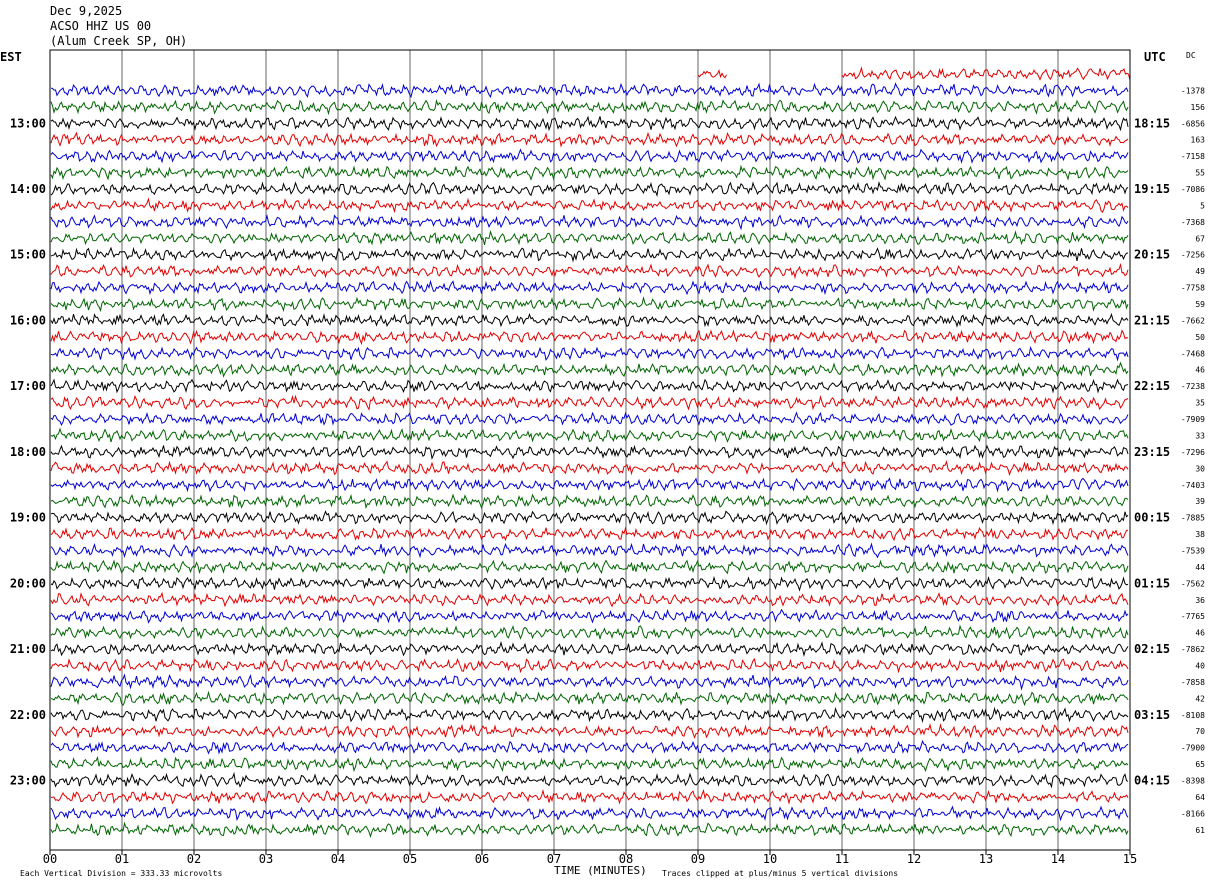 This screenshot has width=1210, height=886. Describe the element at coordinates (1200, 698) in the screenshot. I see `dc-offset-label: 42` at that location.